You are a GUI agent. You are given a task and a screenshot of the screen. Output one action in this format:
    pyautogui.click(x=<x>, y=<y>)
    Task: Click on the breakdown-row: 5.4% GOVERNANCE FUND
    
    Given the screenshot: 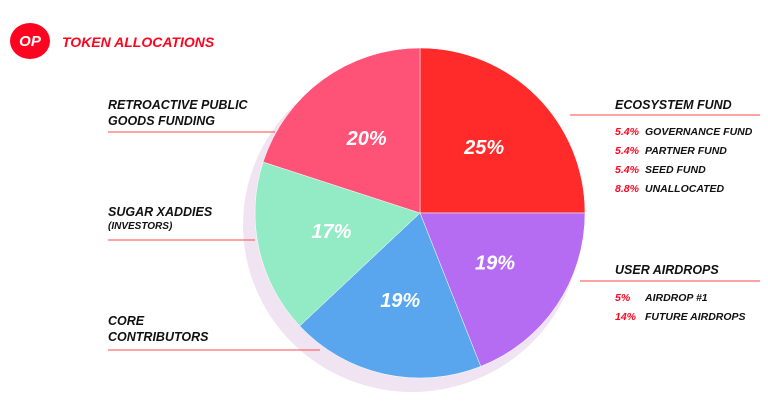 What is the action you would take?
    pyautogui.click(x=683, y=132)
    